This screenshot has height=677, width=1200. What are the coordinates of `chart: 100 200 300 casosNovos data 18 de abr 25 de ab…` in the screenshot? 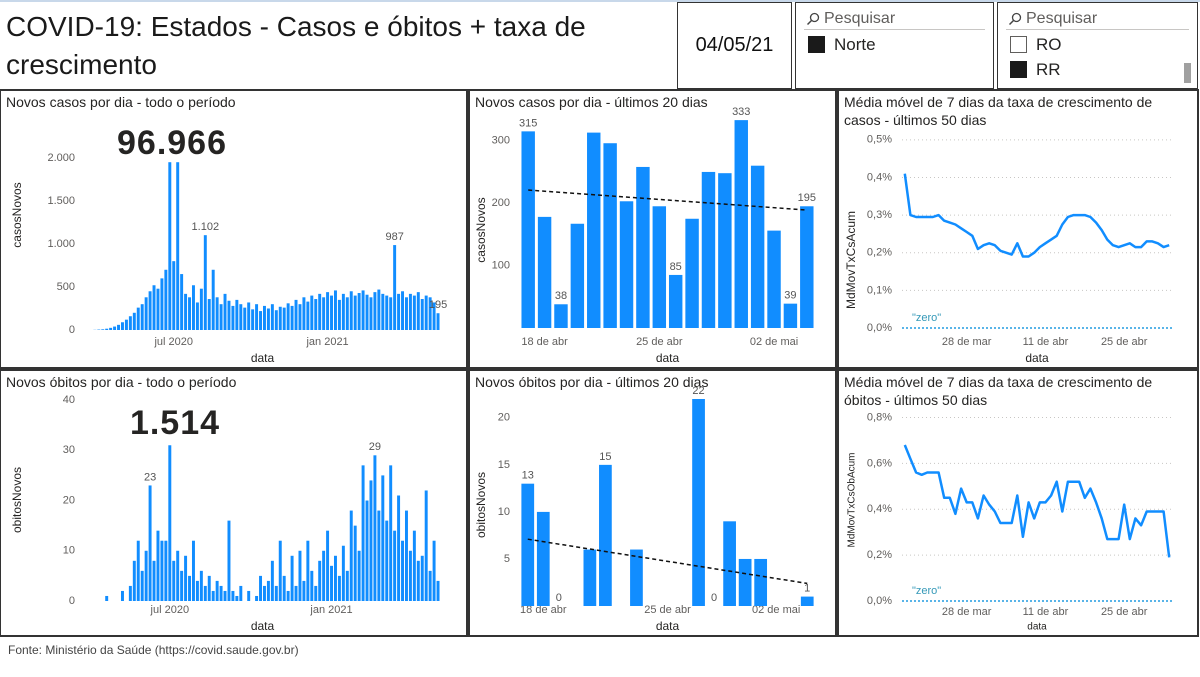 It's located at (645, 235).